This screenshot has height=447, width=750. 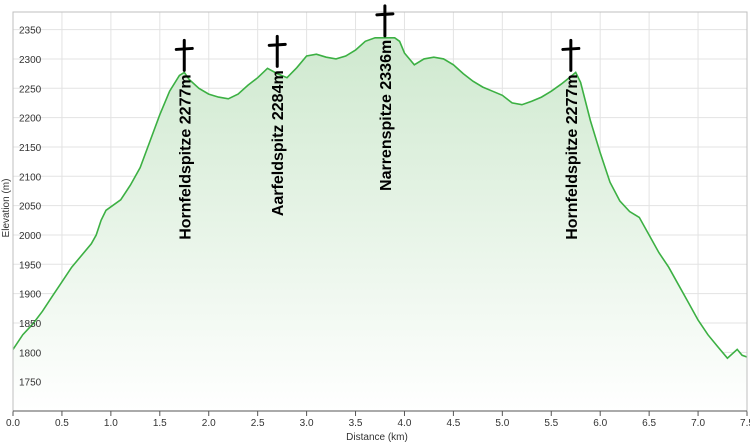 What do you see at coordinates (6, 208) in the screenshot?
I see `y-axis-label: Elevation (m)` at bounding box center [6, 208].